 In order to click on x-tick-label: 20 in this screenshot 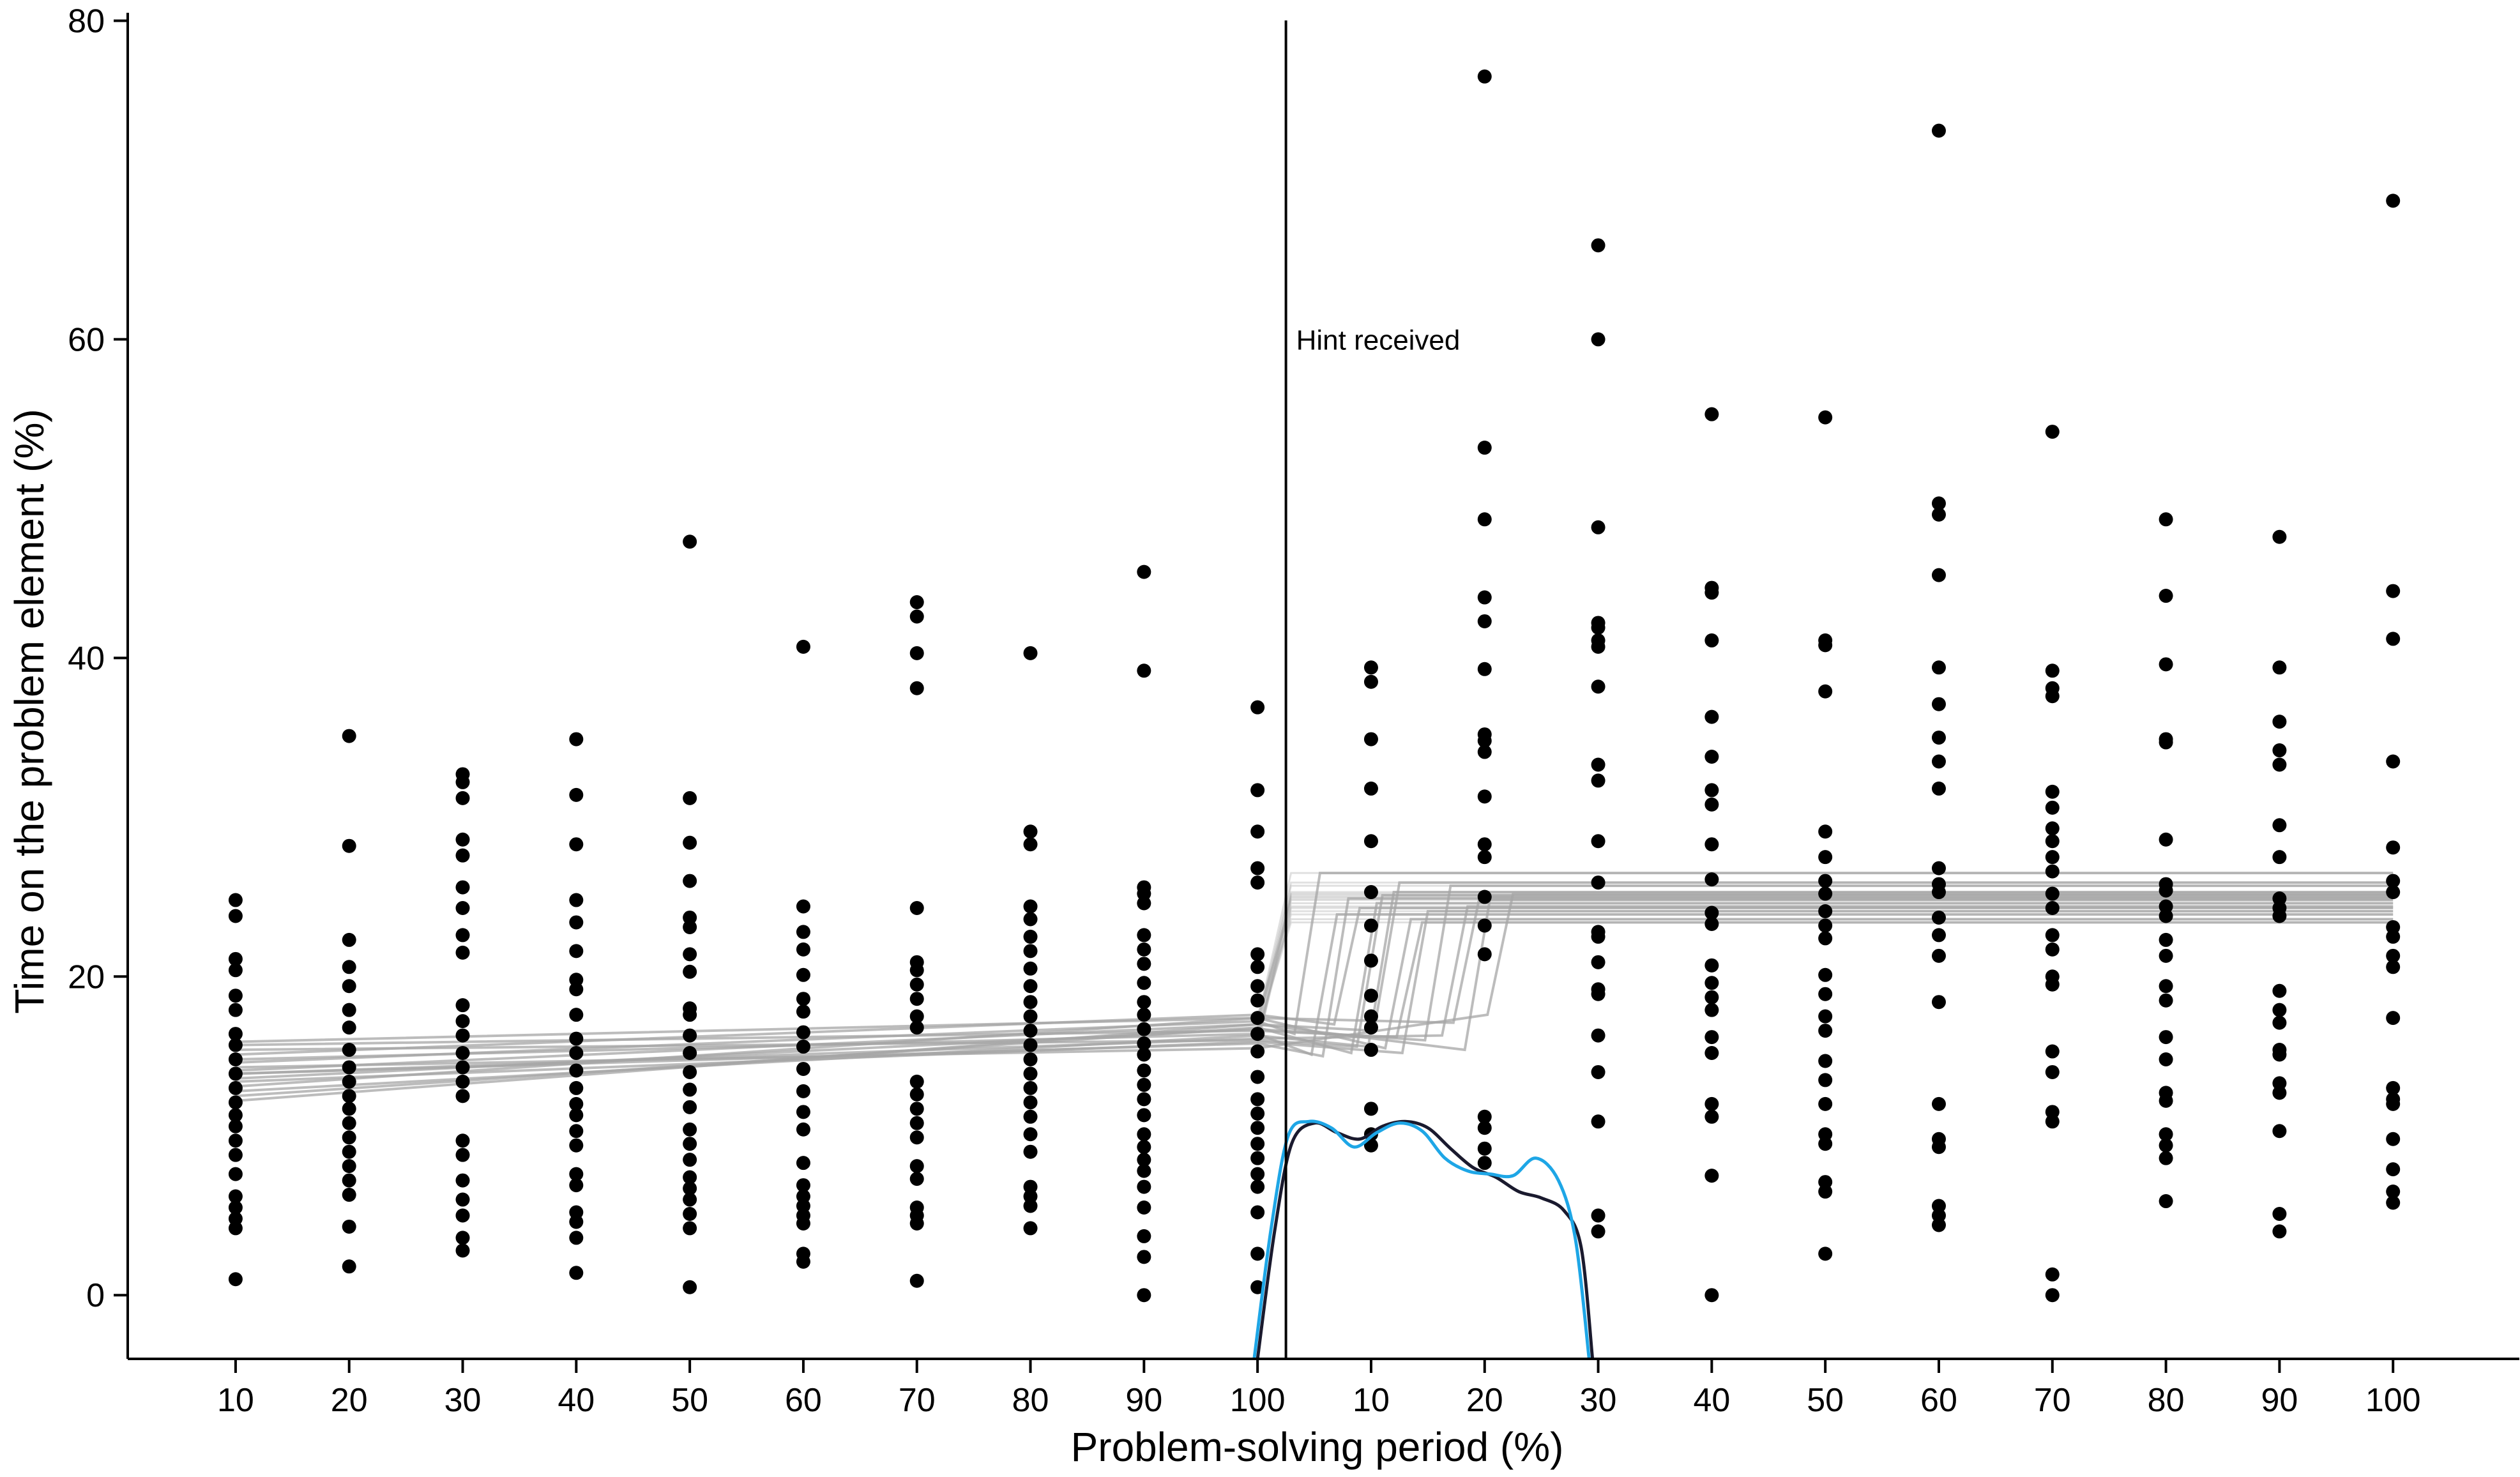, I will do `click(349, 1400)`.